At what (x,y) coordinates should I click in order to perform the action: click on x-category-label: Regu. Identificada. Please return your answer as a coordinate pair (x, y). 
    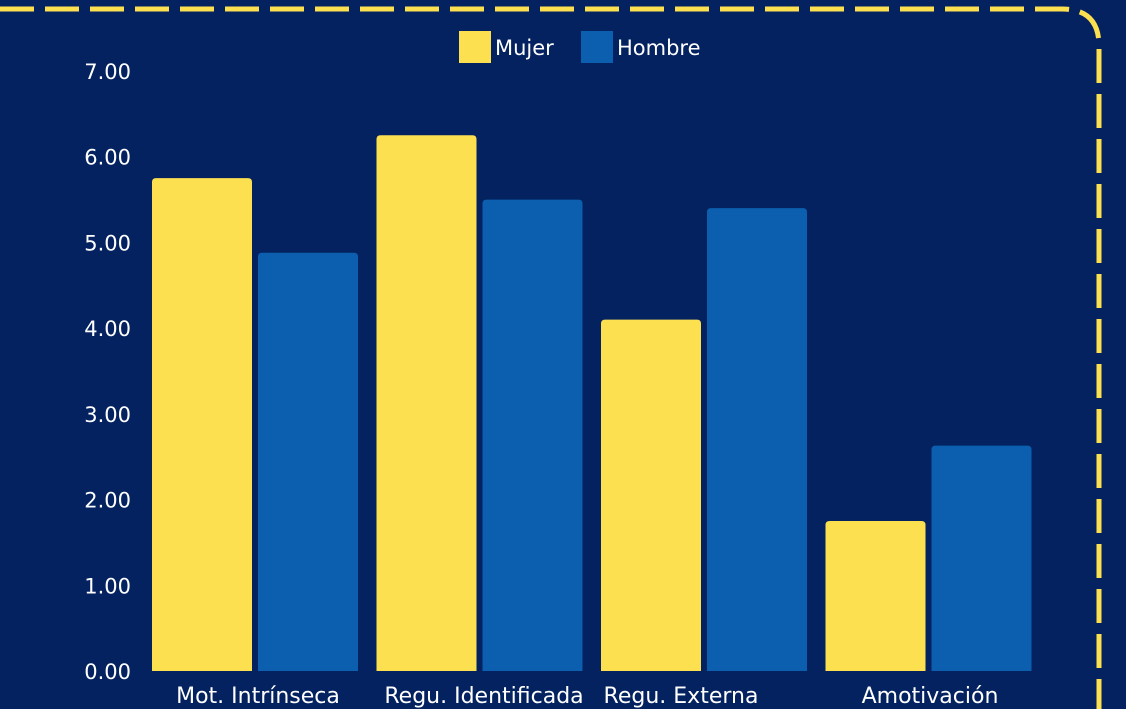
    Looking at the image, I should click on (483, 696).